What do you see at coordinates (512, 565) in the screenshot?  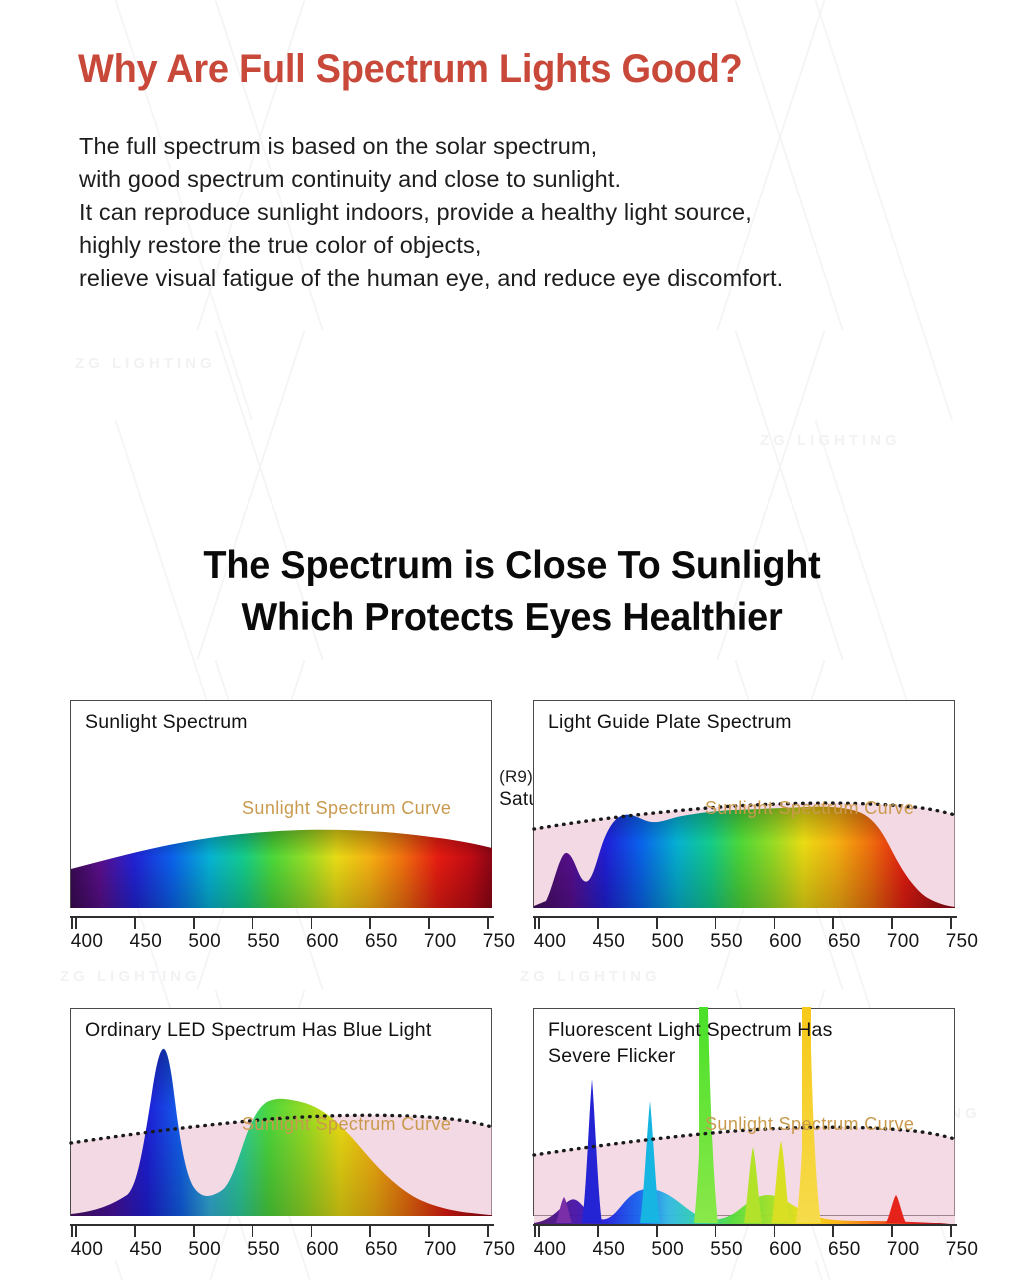 I see `headline-line1: The Spectrum is Close To Sunlight` at bounding box center [512, 565].